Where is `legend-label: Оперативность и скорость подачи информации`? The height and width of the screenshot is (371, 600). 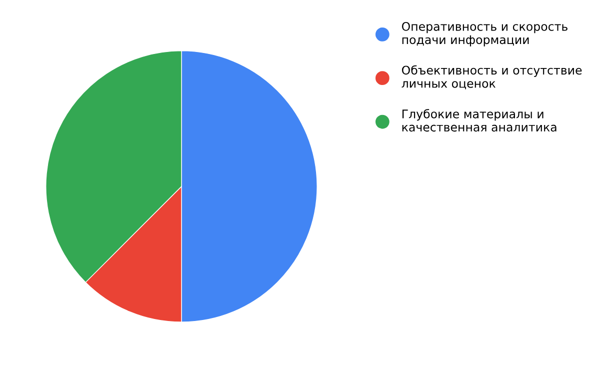 legend-label: Оперативность и скорость подачи информации is located at coordinates (485, 34).